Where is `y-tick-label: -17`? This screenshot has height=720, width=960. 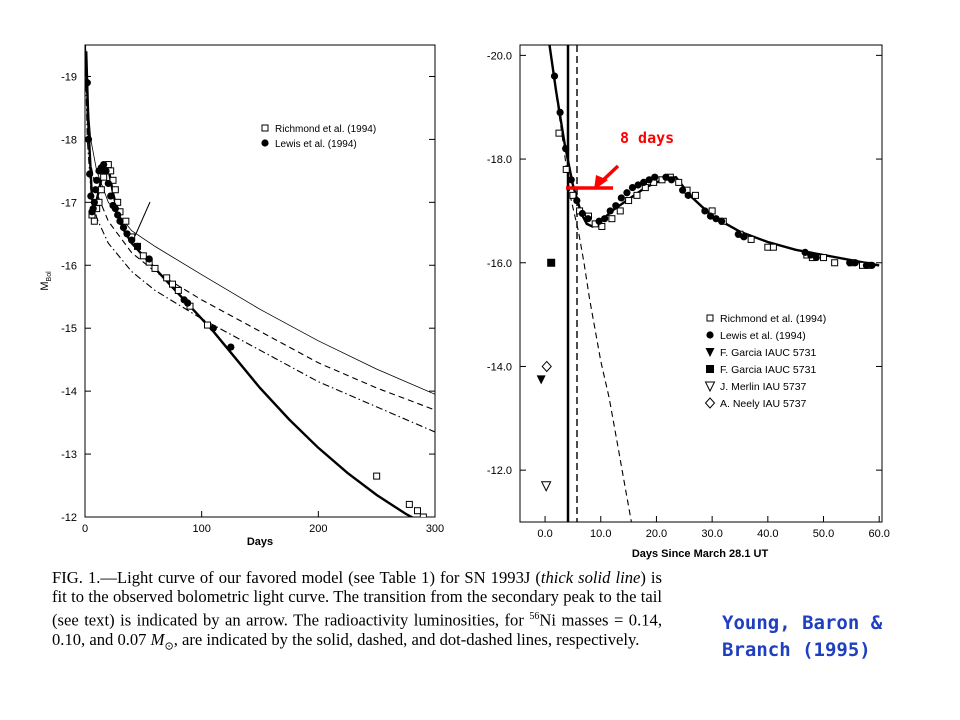
y-tick-label: -17 is located at coordinates (69, 203).